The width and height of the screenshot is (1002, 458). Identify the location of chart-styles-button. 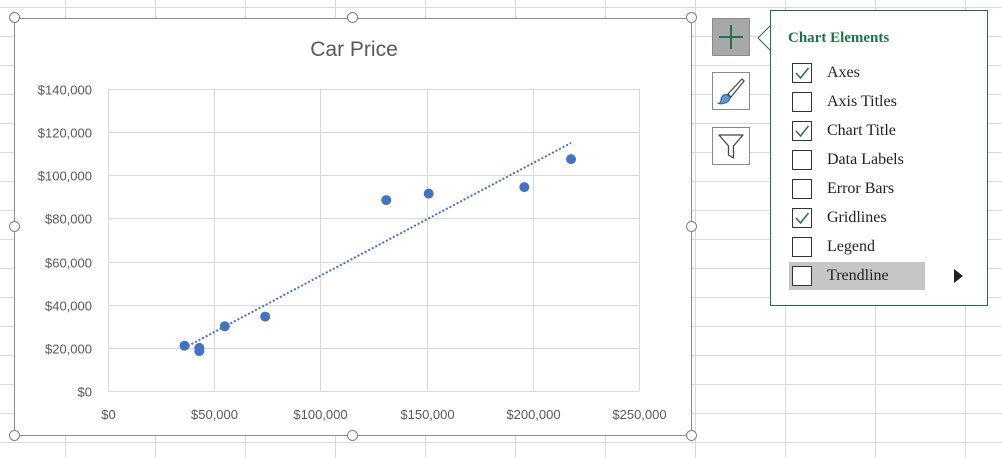
(731, 91).